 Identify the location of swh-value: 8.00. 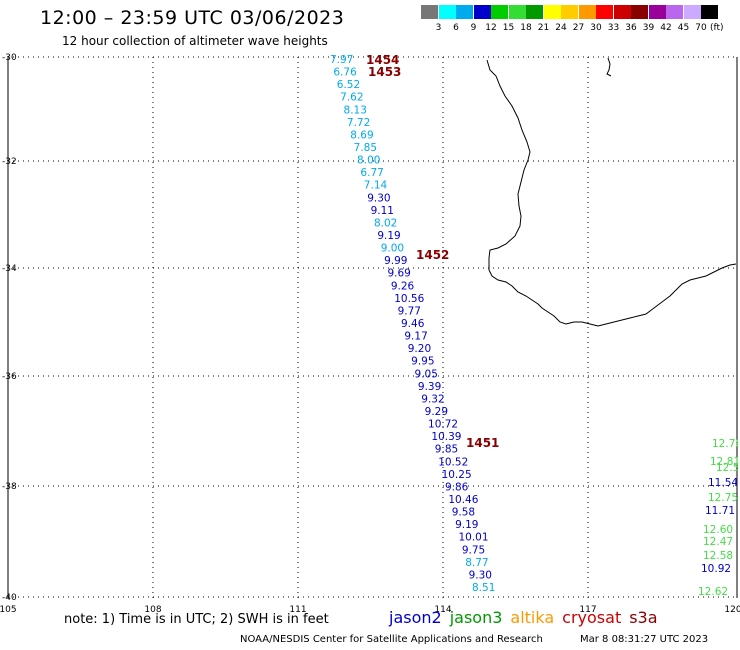
(368, 161).